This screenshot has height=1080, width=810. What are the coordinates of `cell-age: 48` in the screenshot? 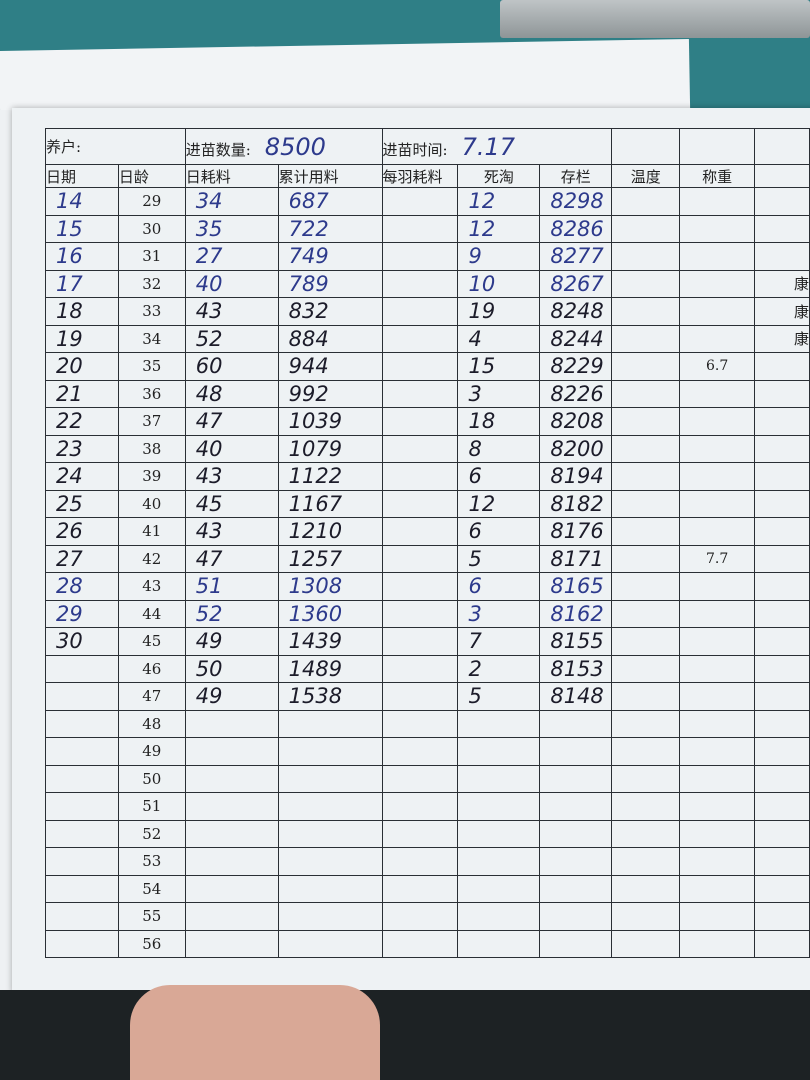 It's located at (151, 723).